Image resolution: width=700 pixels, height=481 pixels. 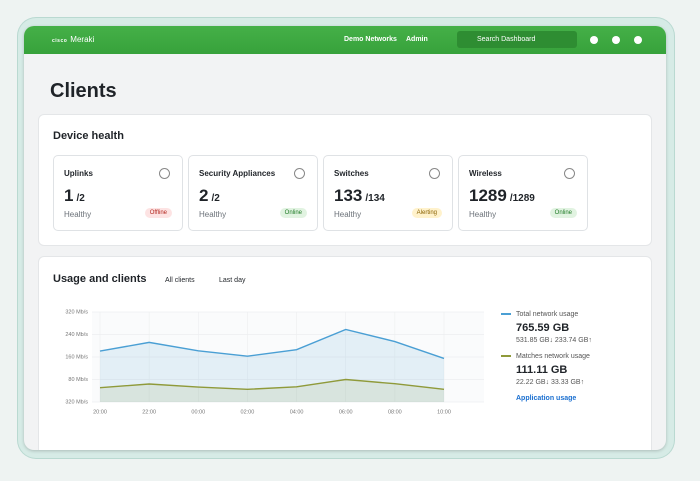 I want to click on count-total: /1289, so click(x=522, y=198).